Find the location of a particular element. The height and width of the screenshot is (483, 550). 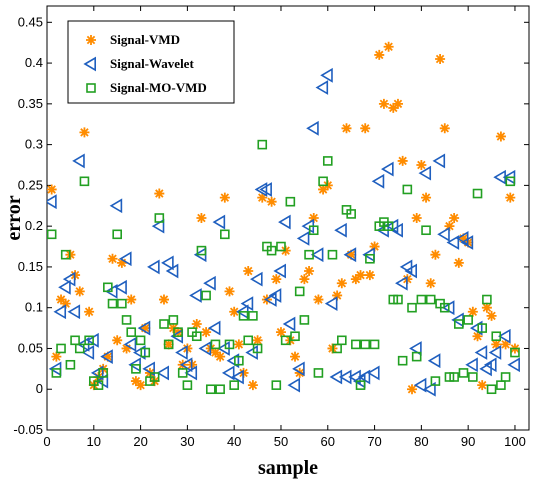

legend: Signal-VMD Signal-Wavelet Signal-MO-VMD is located at coordinates (151, 62).